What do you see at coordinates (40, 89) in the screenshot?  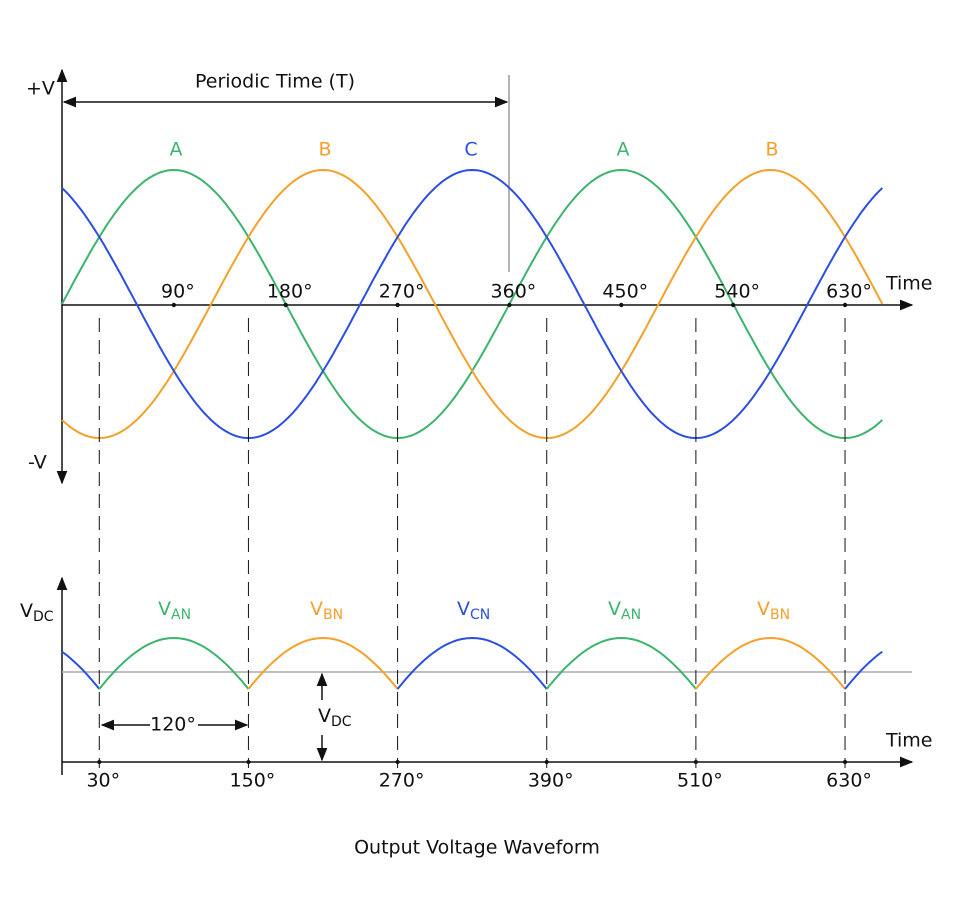 I see `plus-v-label: +V` at bounding box center [40, 89].